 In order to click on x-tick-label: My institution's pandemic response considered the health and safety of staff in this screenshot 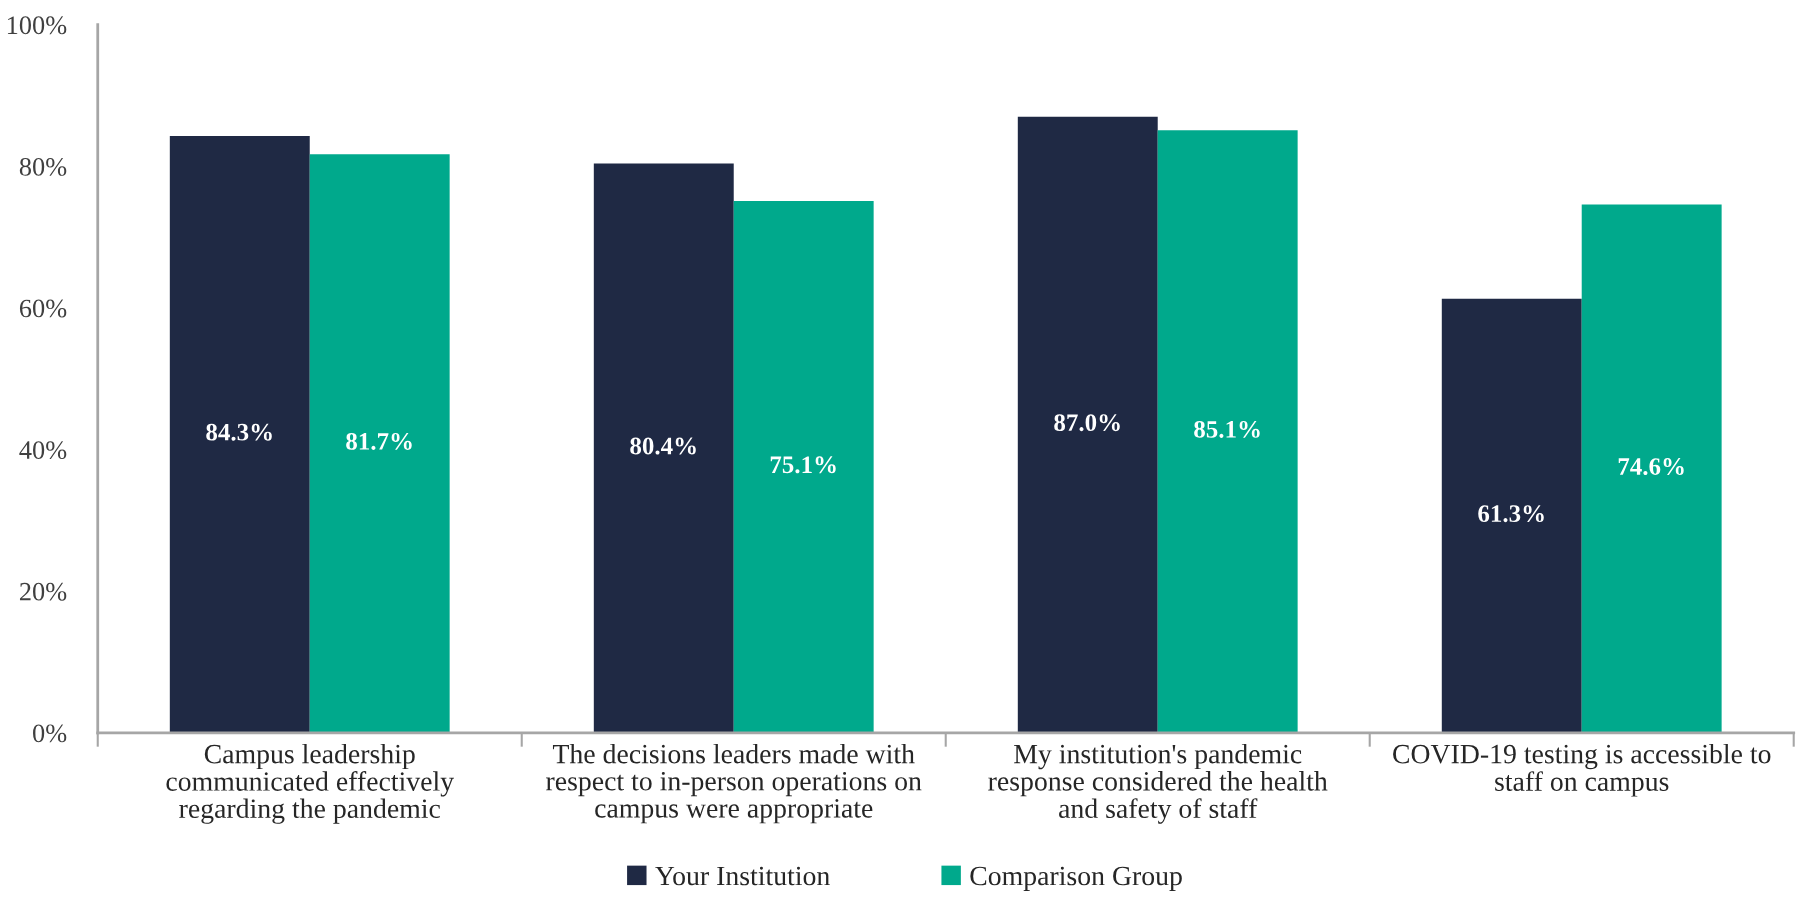, I will do `click(1158, 783)`.